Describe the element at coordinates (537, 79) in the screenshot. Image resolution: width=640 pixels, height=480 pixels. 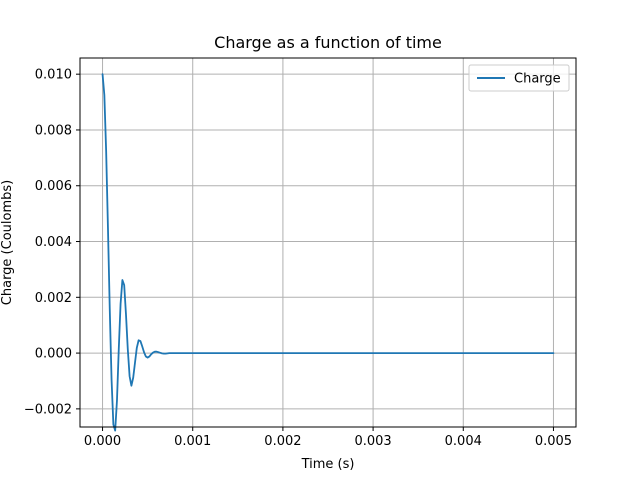
I see `legend-label: Charge` at that location.